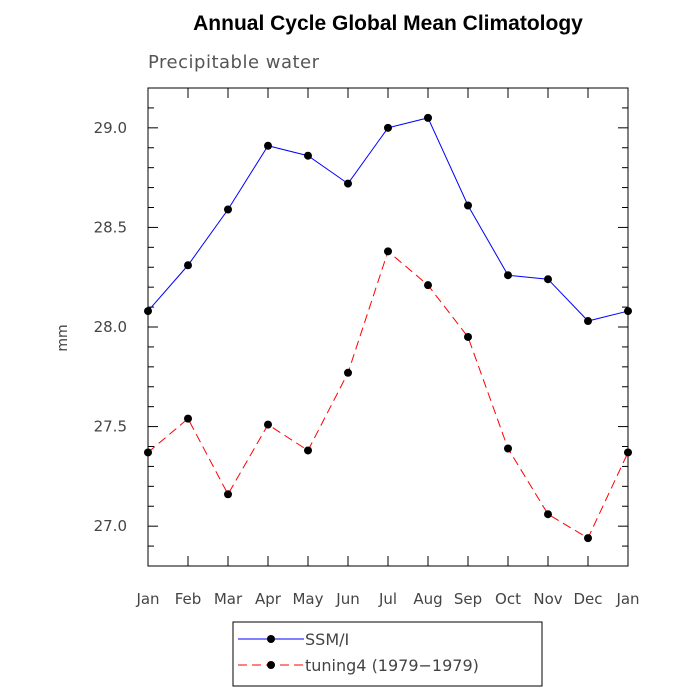  Describe the element at coordinates (228, 599) in the screenshot. I see `x-tick-label: Mar` at that location.